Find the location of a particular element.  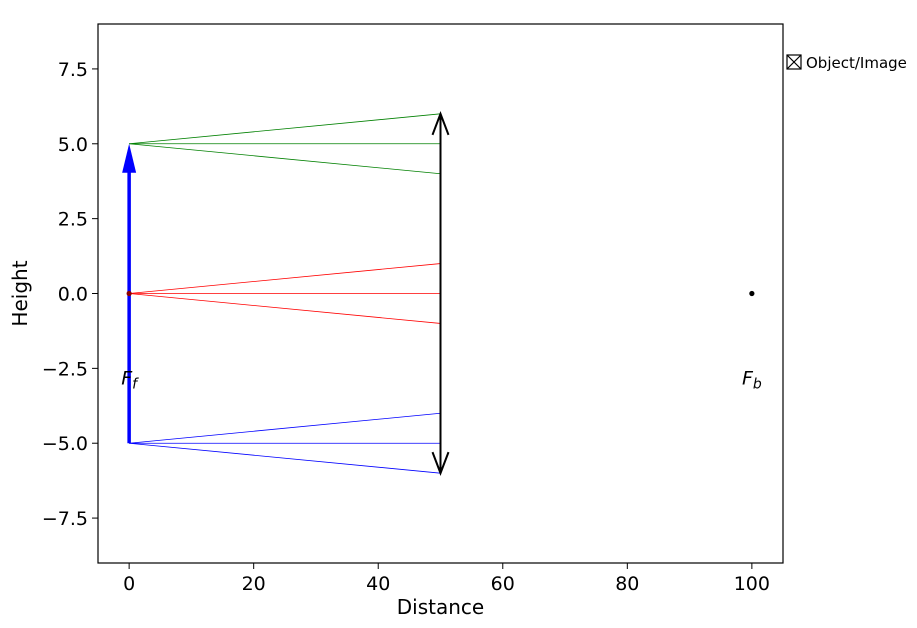

x-tick-label: 40 is located at coordinates (378, 584).